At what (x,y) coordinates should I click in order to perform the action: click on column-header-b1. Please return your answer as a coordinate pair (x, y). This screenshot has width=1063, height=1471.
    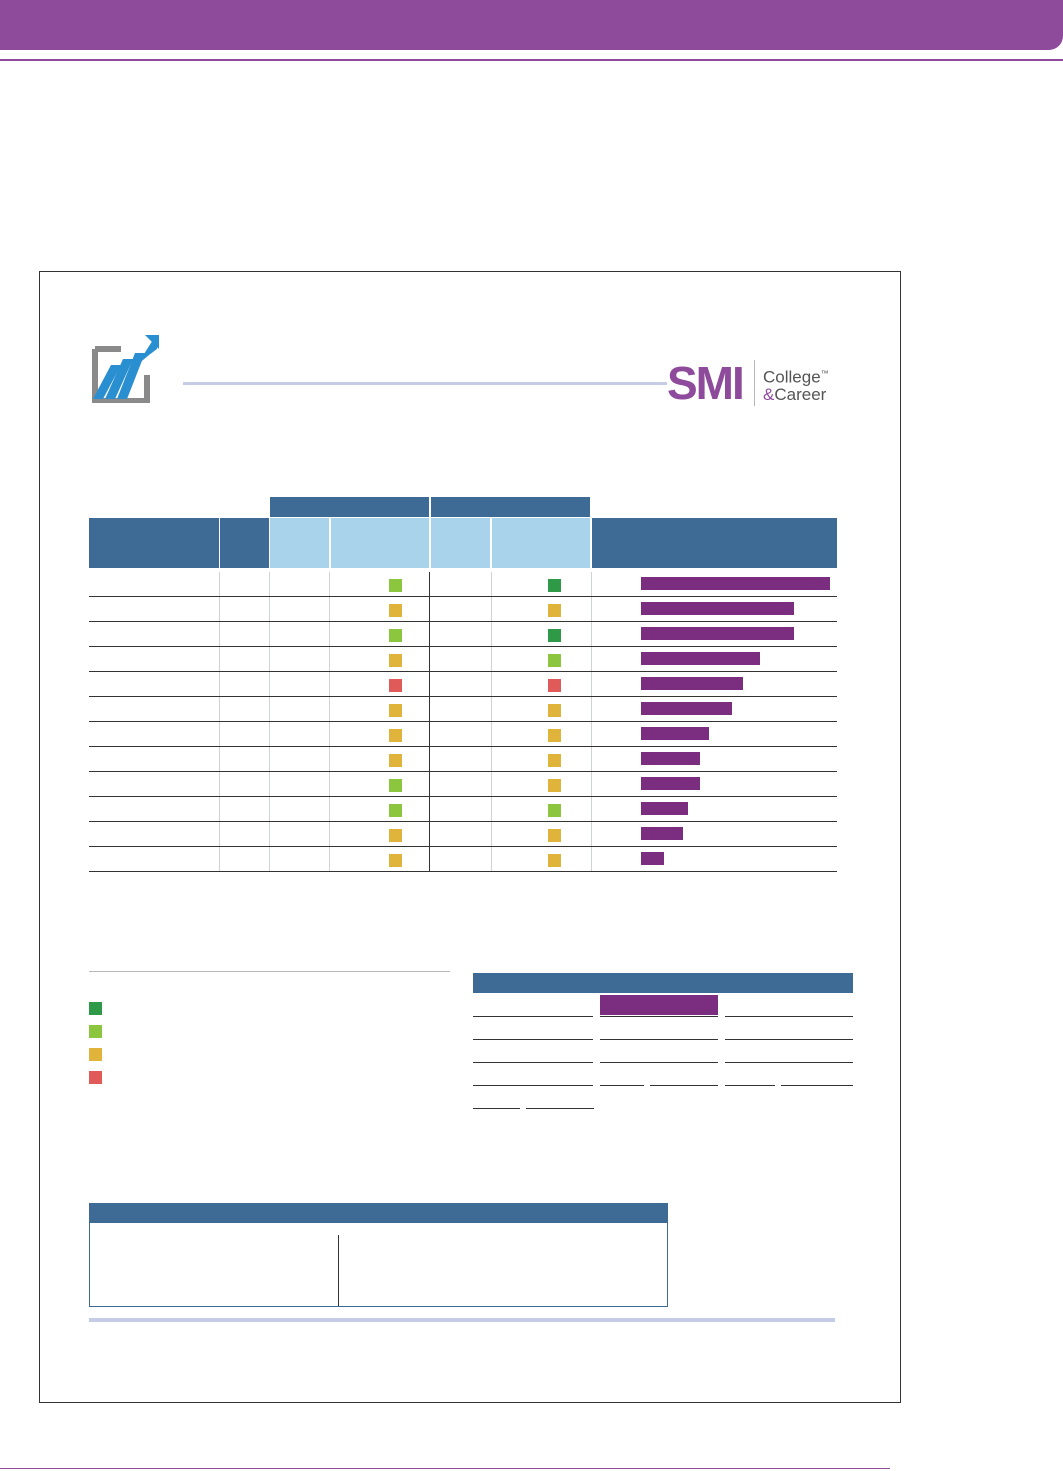
    Looking at the image, I should click on (460, 543).